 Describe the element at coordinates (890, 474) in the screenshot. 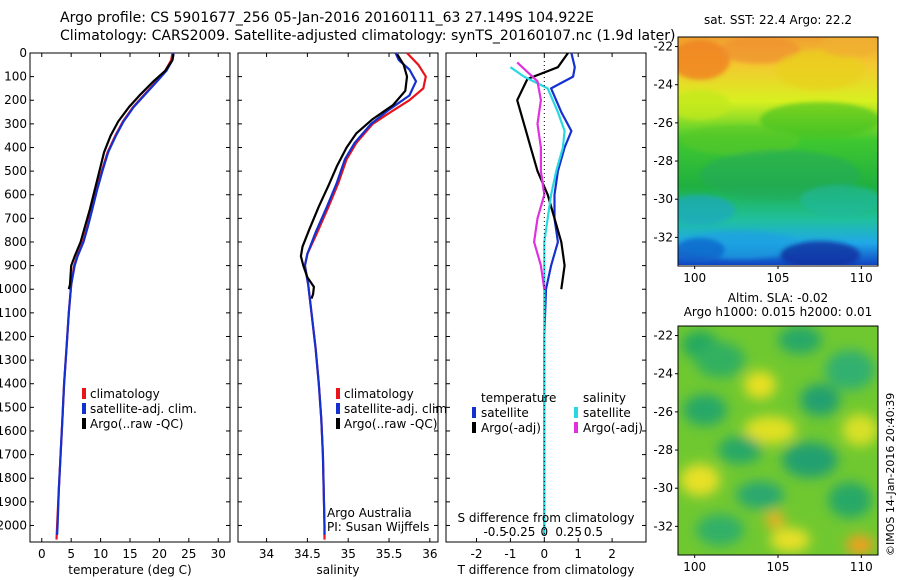

I see `imos-credit: ©IMOS 14-Jan-2016 20:40:39` at that location.